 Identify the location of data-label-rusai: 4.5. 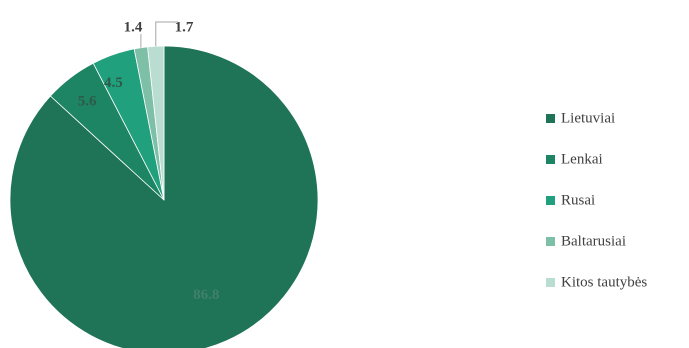
(113, 83).